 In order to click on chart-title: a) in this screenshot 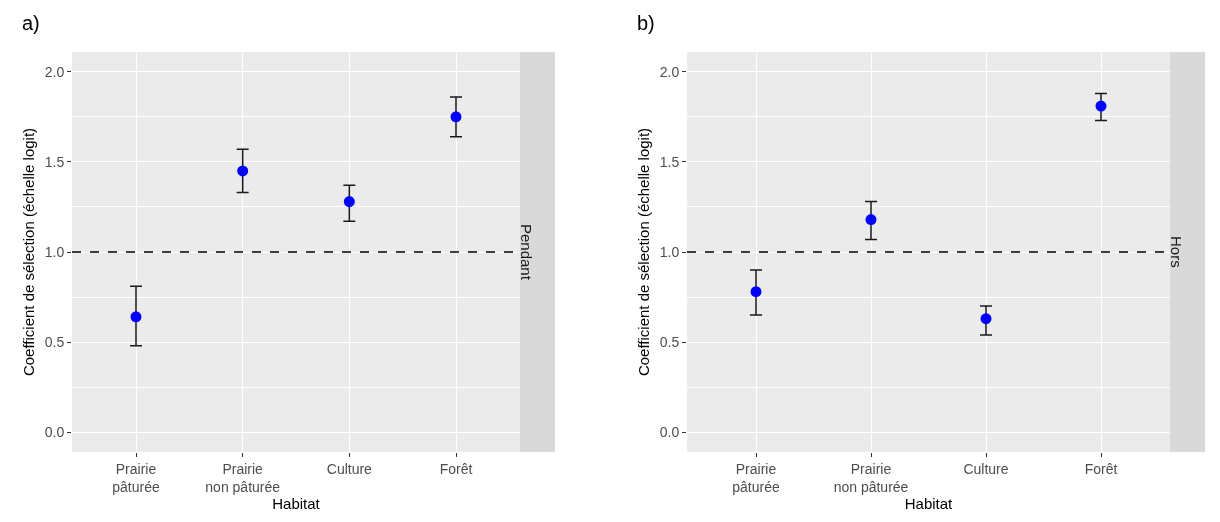, I will do `click(31, 22)`.